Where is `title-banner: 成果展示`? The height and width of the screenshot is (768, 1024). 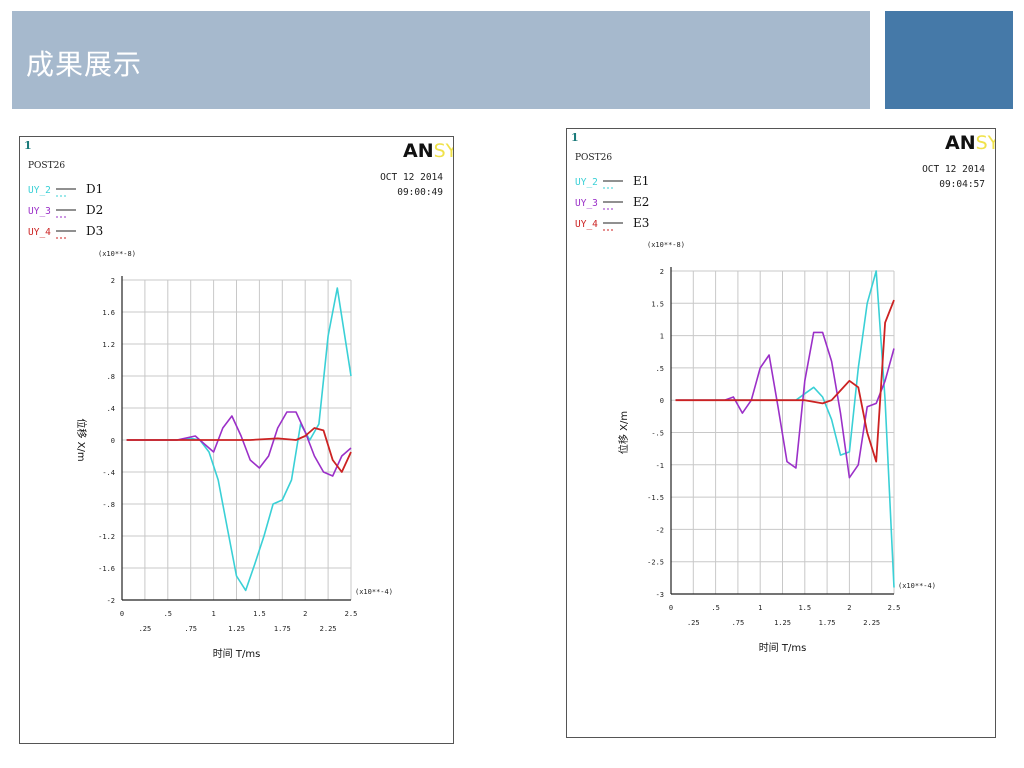
title-banner: 成果展示 is located at coordinates (441, 60).